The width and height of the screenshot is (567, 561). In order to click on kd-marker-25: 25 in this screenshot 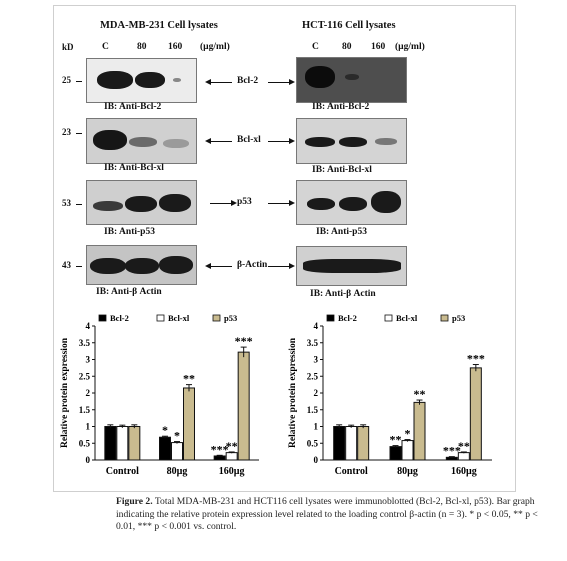, I will do `click(66, 80)`.